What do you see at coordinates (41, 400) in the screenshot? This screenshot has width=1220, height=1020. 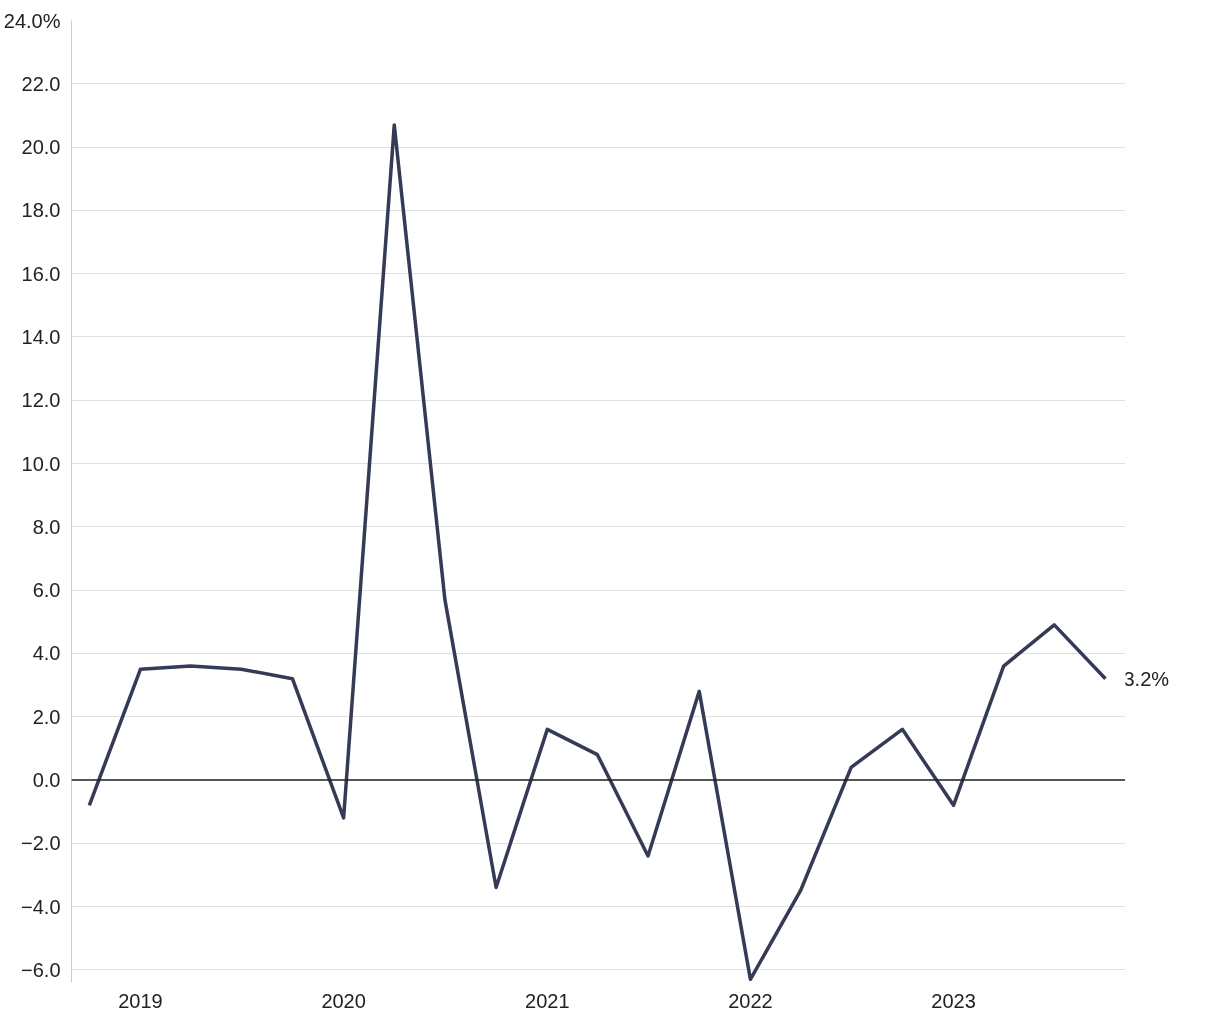 I see `y-tick-label: 12.0` at bounding box center [41, 400].